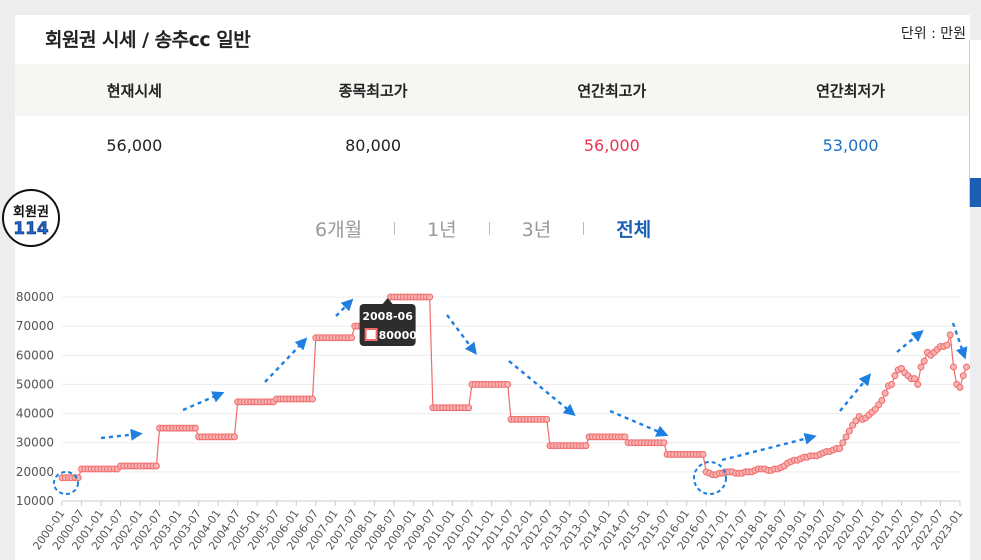 This screenshot has width=981, height=560. What do you see at coordinates (134, 145) in the screenshot?
I see `value-current-price: 56,000` at bounding box center [134, 145].